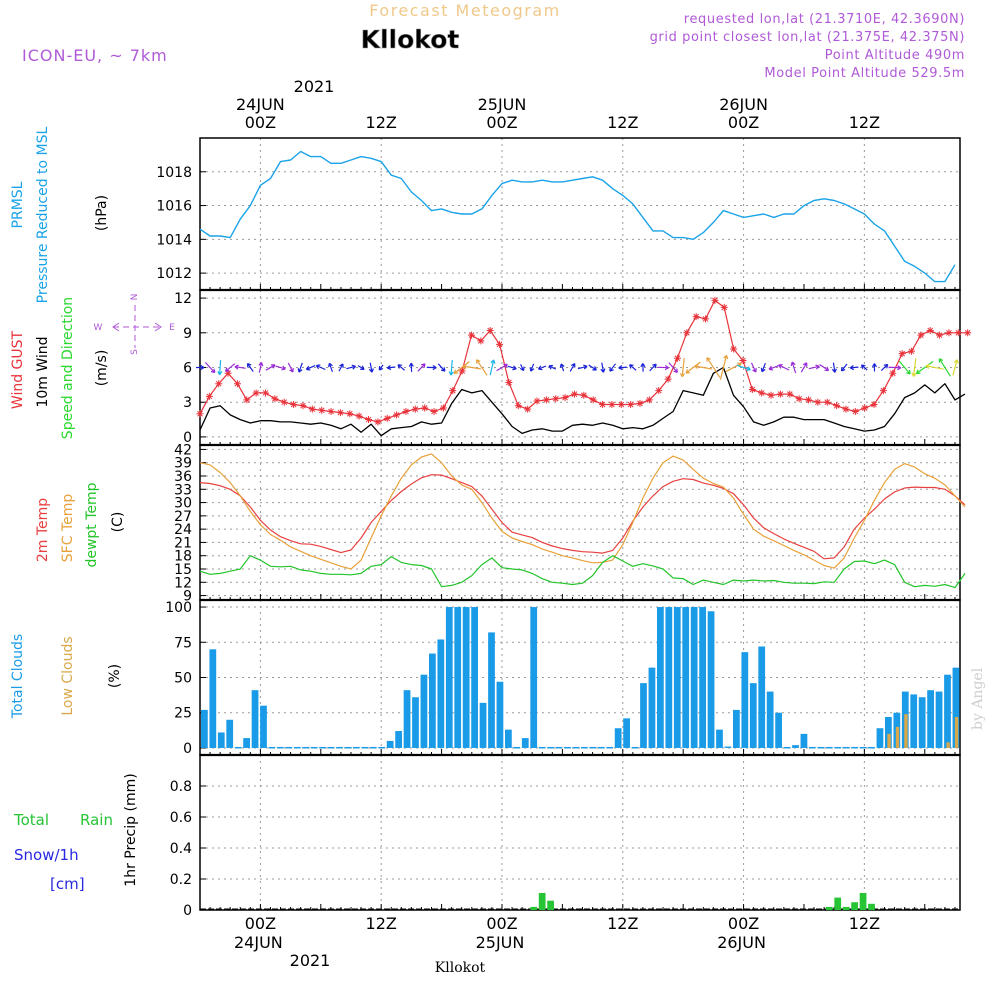 This screenshot has width=1000, height=1004. What do you see at coordinates (183, 583) in the screenshot?
I see `y-tick-label: 12` at bounding box center [183, 583].